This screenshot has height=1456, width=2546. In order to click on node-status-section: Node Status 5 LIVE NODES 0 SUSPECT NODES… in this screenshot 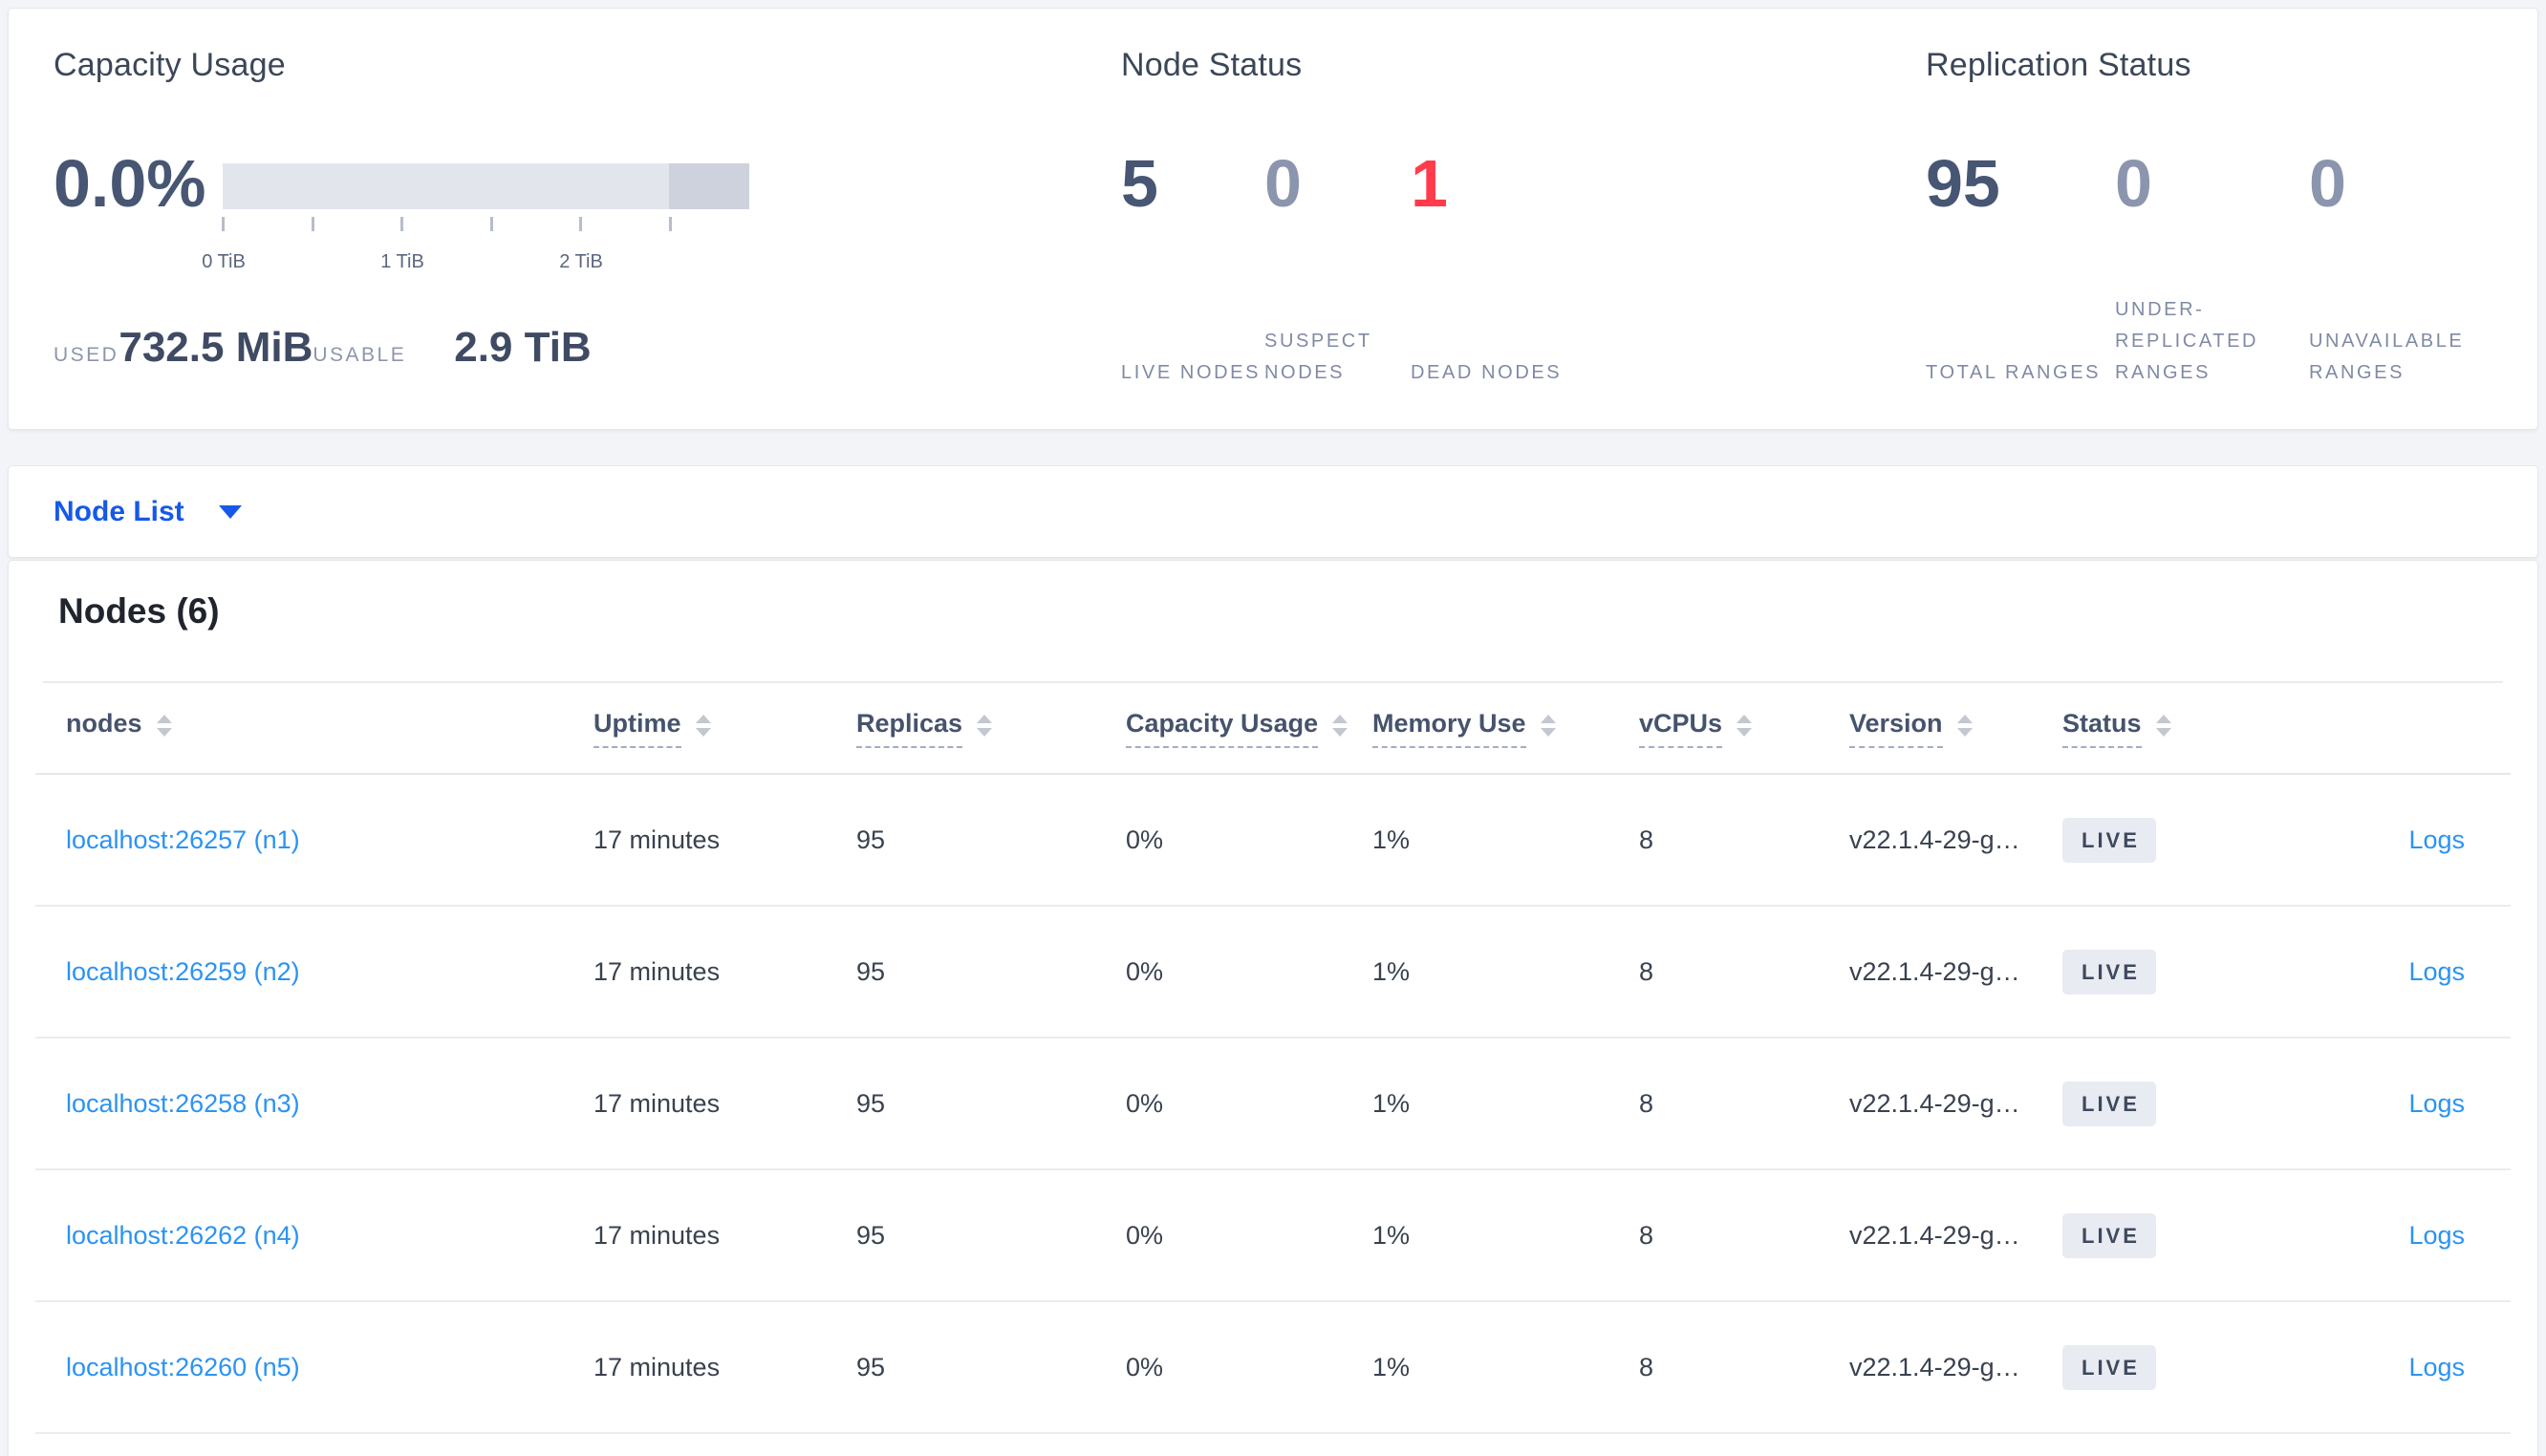, I will do `click(1388, 219)`.